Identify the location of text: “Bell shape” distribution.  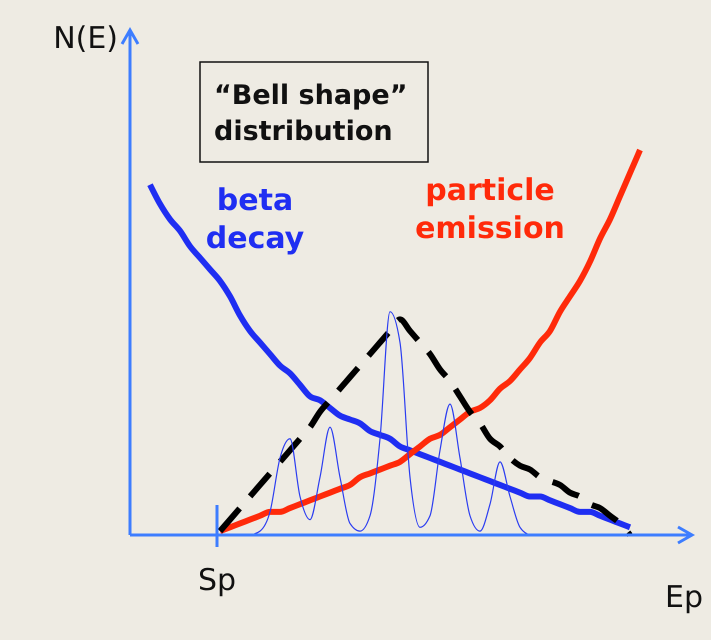
(311, 113).